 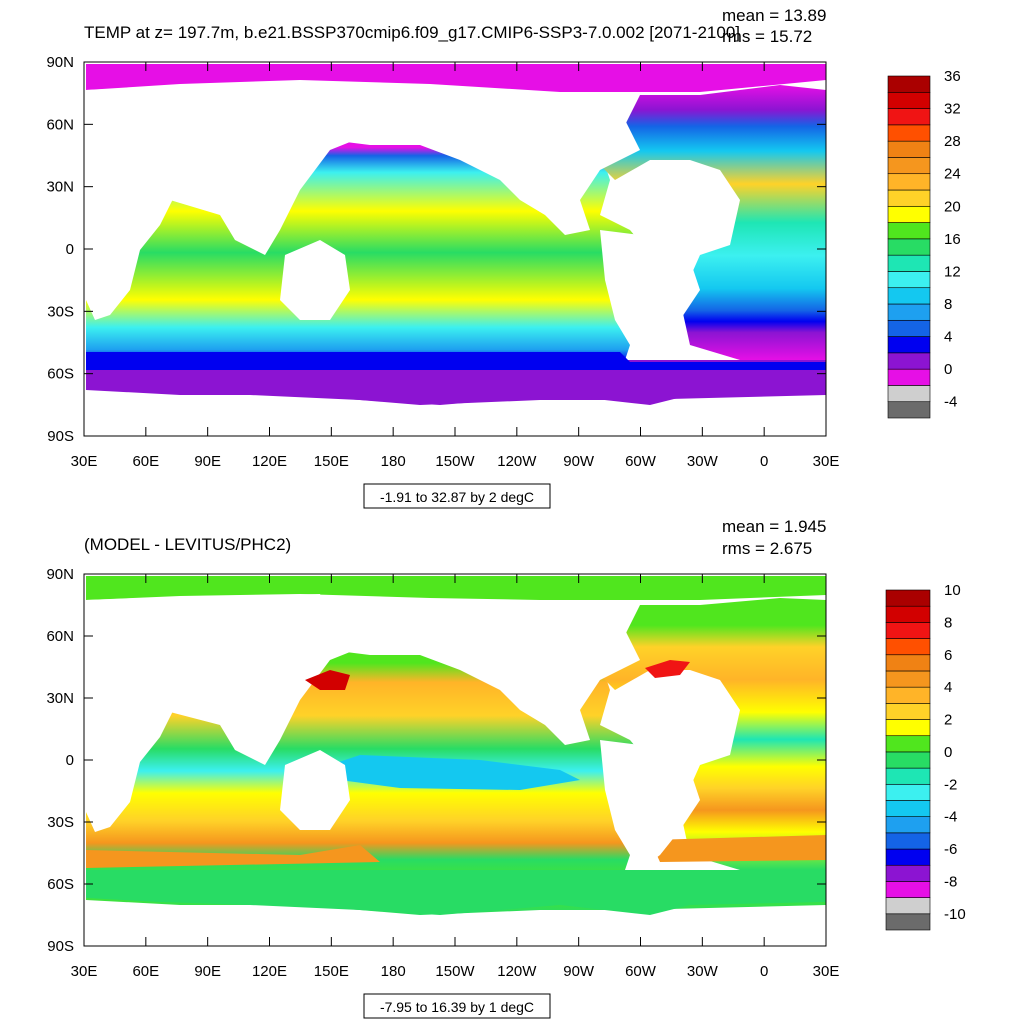 I want to click on colorbar-label: -2, so click(x=950, y=784).